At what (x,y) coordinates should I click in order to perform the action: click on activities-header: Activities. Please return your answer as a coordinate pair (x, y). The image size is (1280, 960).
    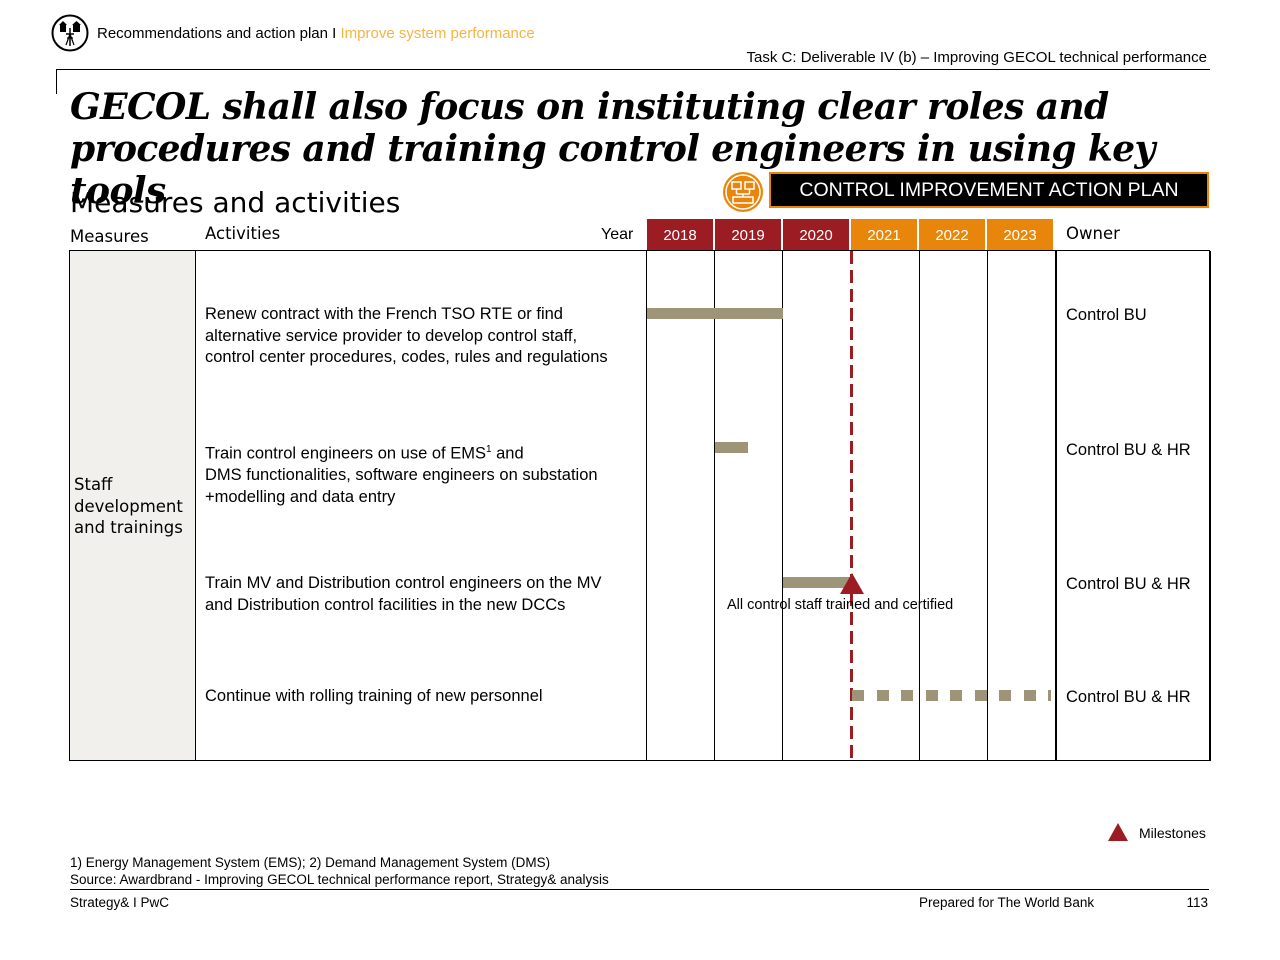
    Looking at the image, I should click on (243, 233).